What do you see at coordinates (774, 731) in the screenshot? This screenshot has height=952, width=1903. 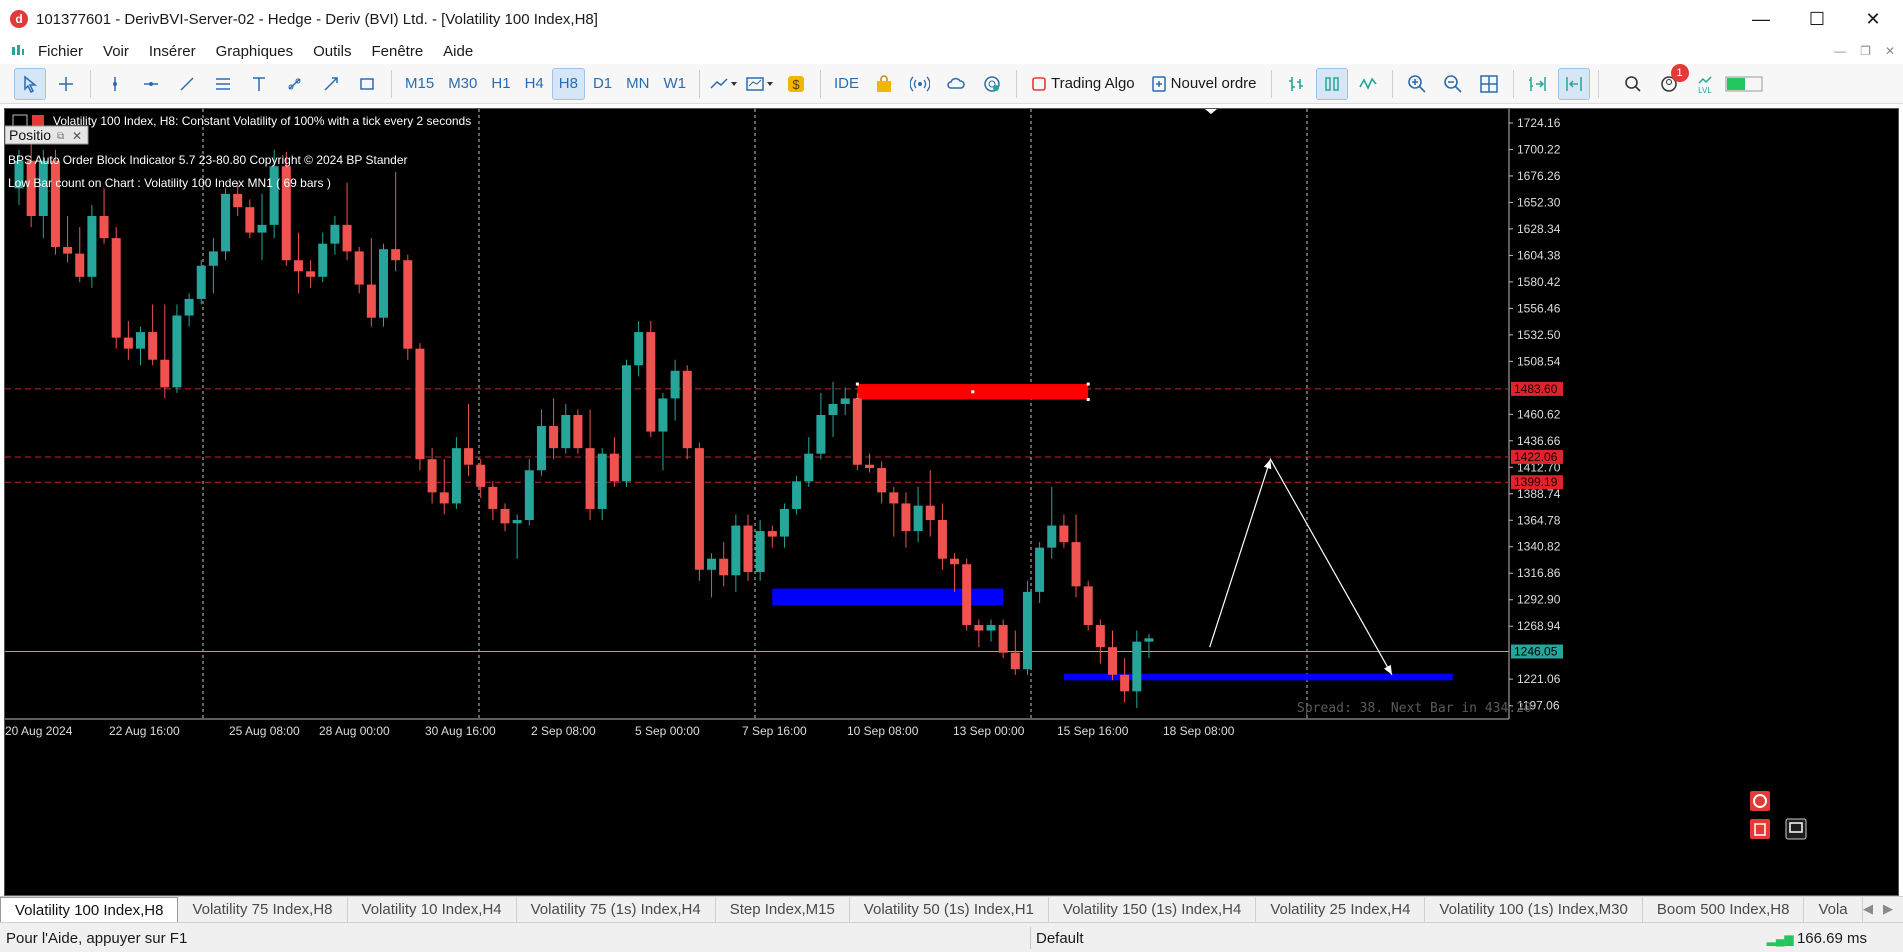 I see `time-axis-label: 7 Sep 16:00` at bounding box center [774, 731].